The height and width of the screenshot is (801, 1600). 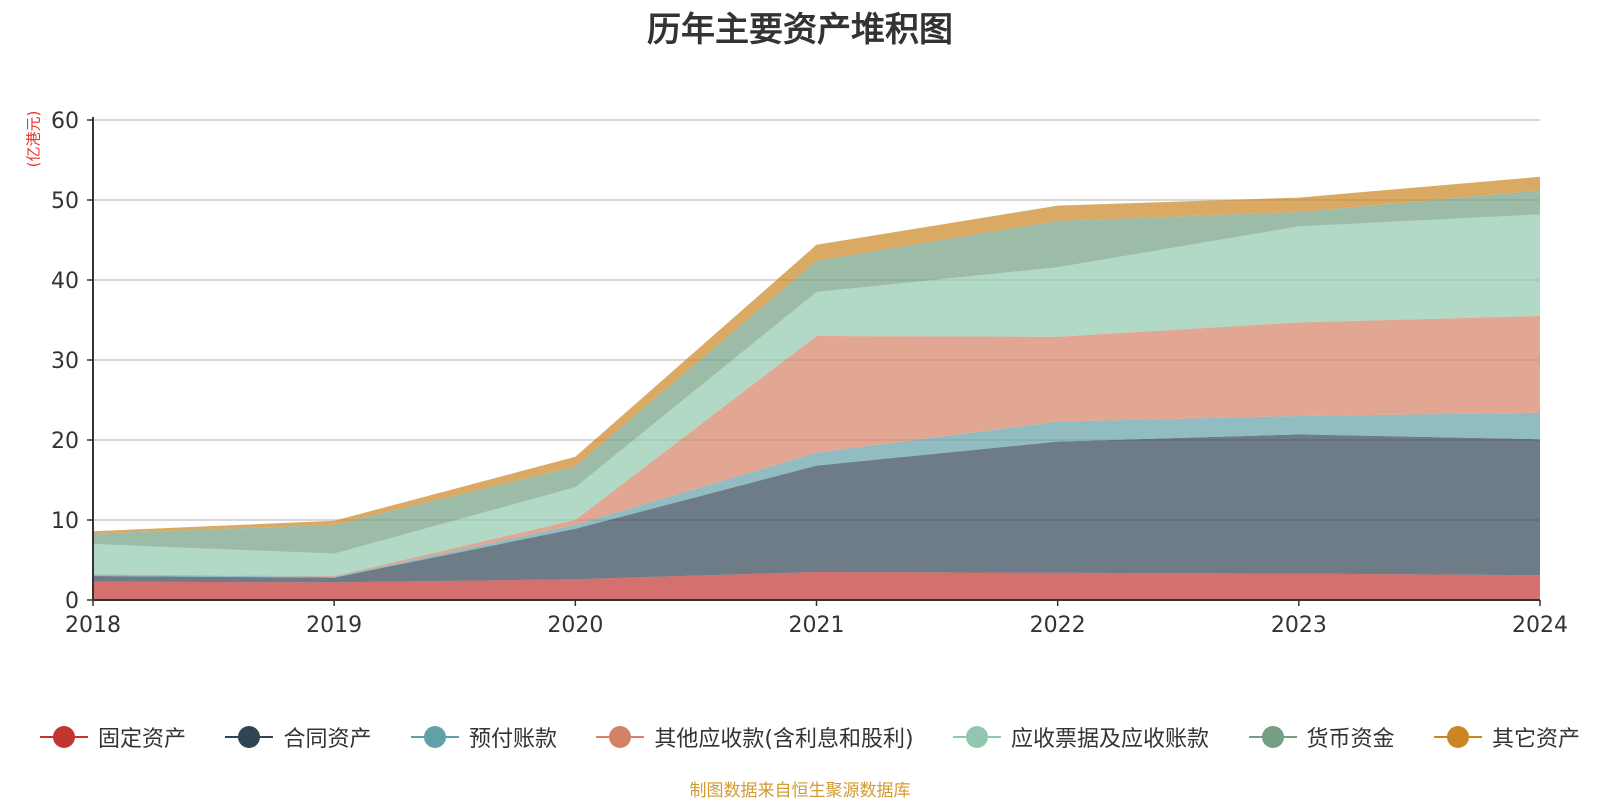 I want to click on x-tick-label: 2024, so click(x=1540, y=625).